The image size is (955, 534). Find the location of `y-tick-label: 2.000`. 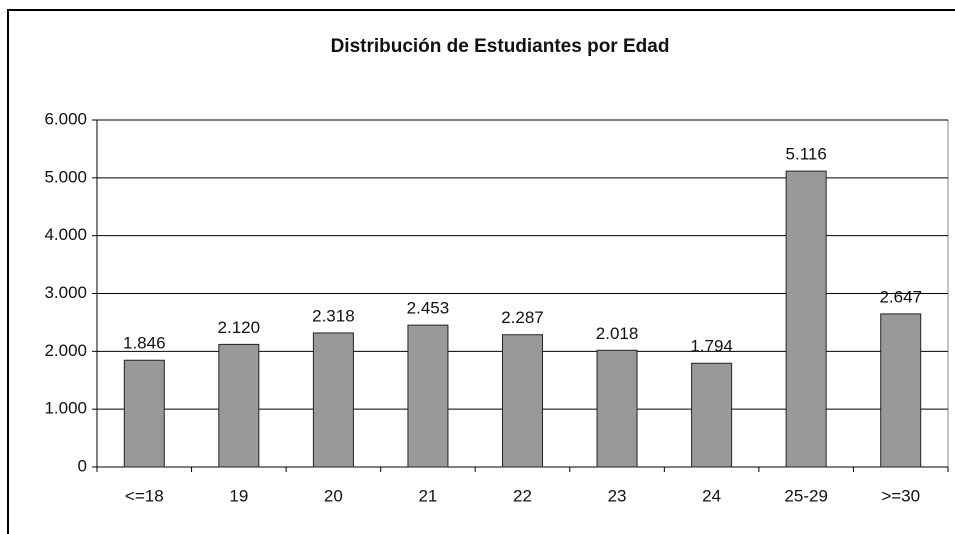

y-tick-label: 2.000 is located at coordinates (65, 350).